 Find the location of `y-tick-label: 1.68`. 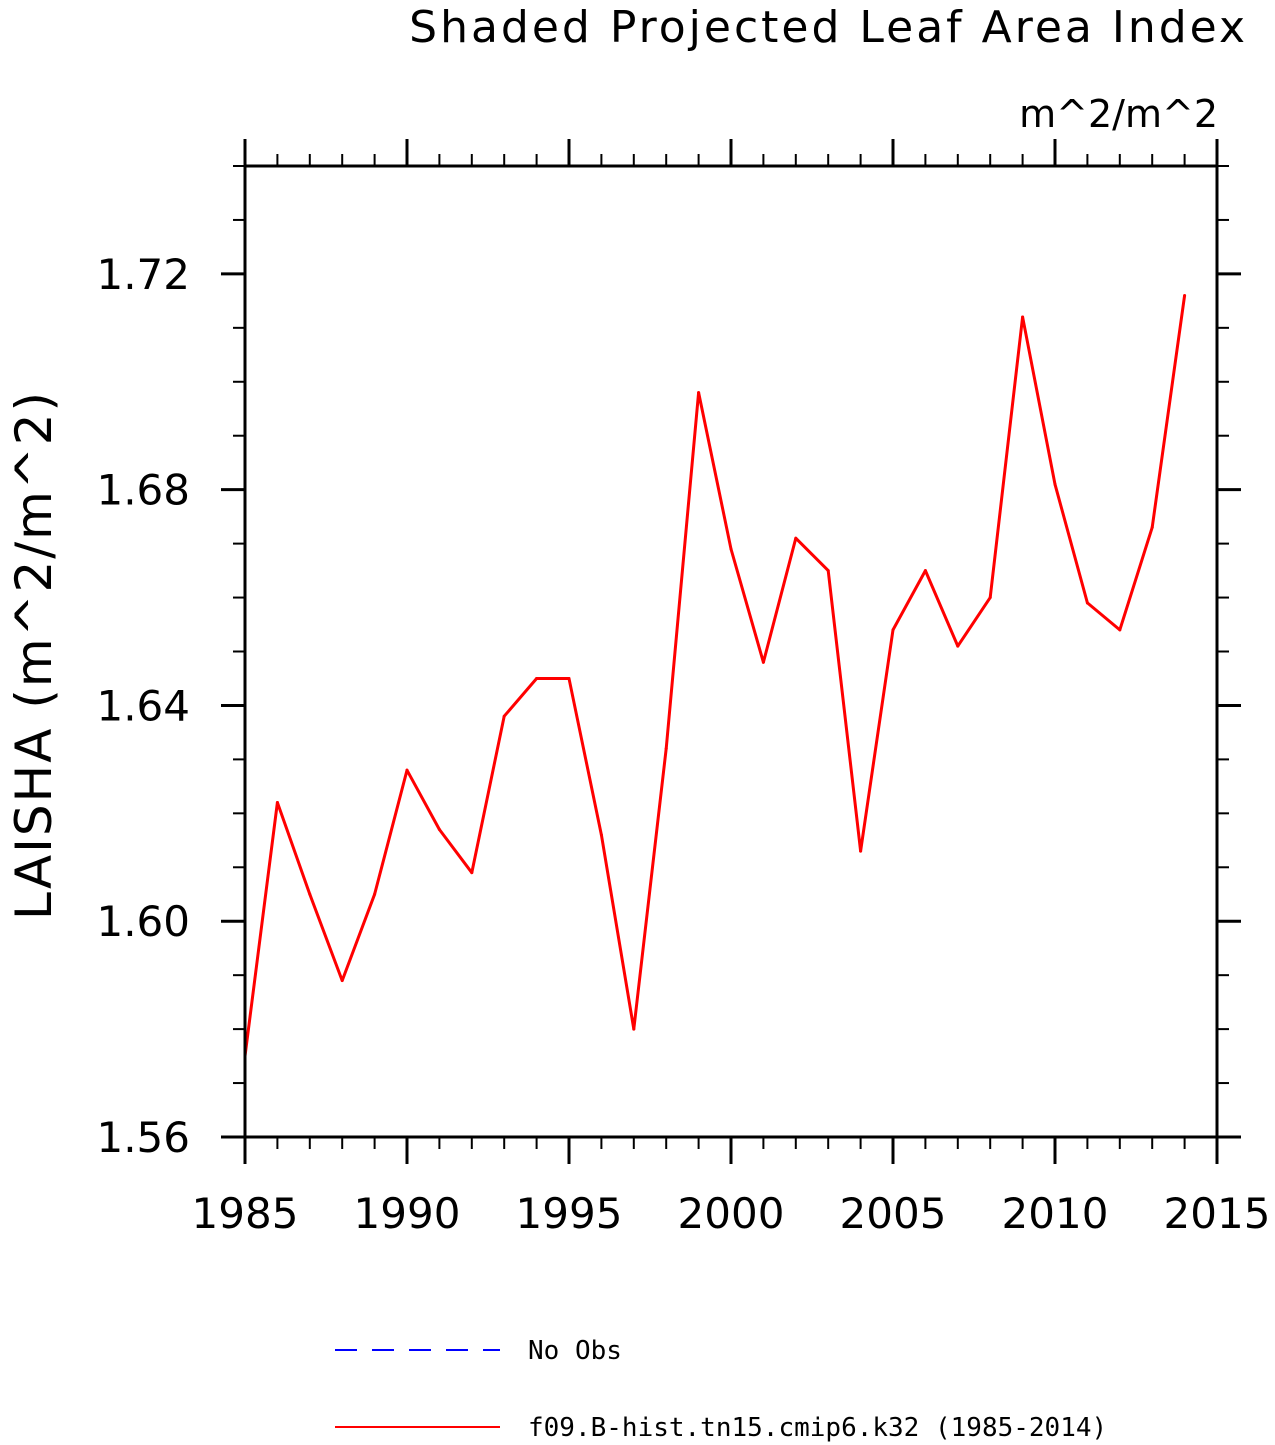

y-tick-label: 1.68 is located at coordinates (143, 490).